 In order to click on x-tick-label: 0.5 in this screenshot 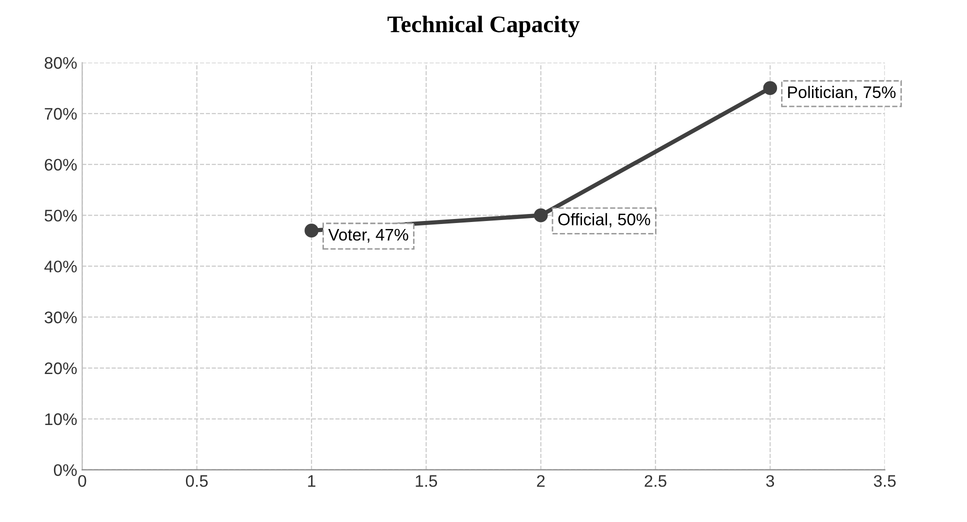, I will do `click(197, 481)`.